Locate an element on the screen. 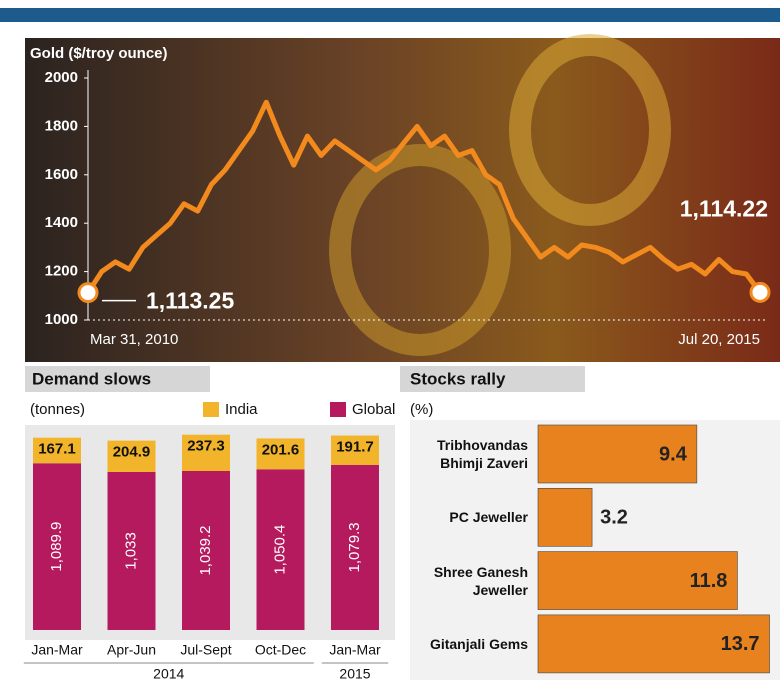  unit-label: (tonnes) is located at coordinates (57, 409).